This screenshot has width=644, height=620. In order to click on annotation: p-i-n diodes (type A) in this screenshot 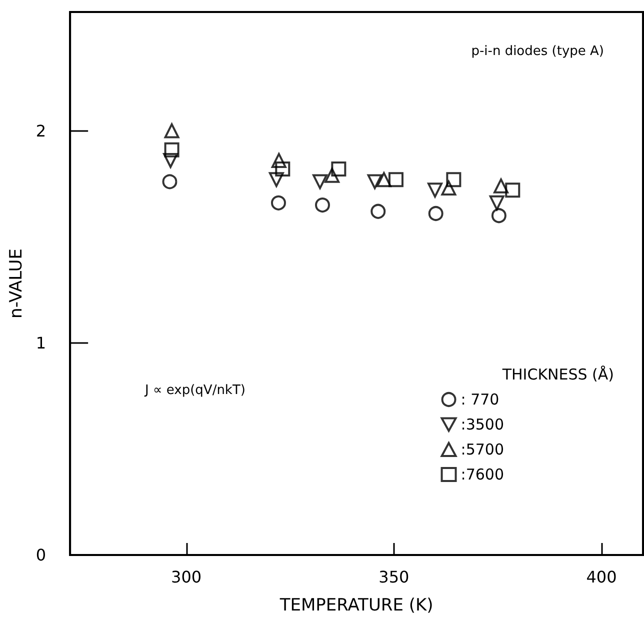, I will do `click(537, 51)`.